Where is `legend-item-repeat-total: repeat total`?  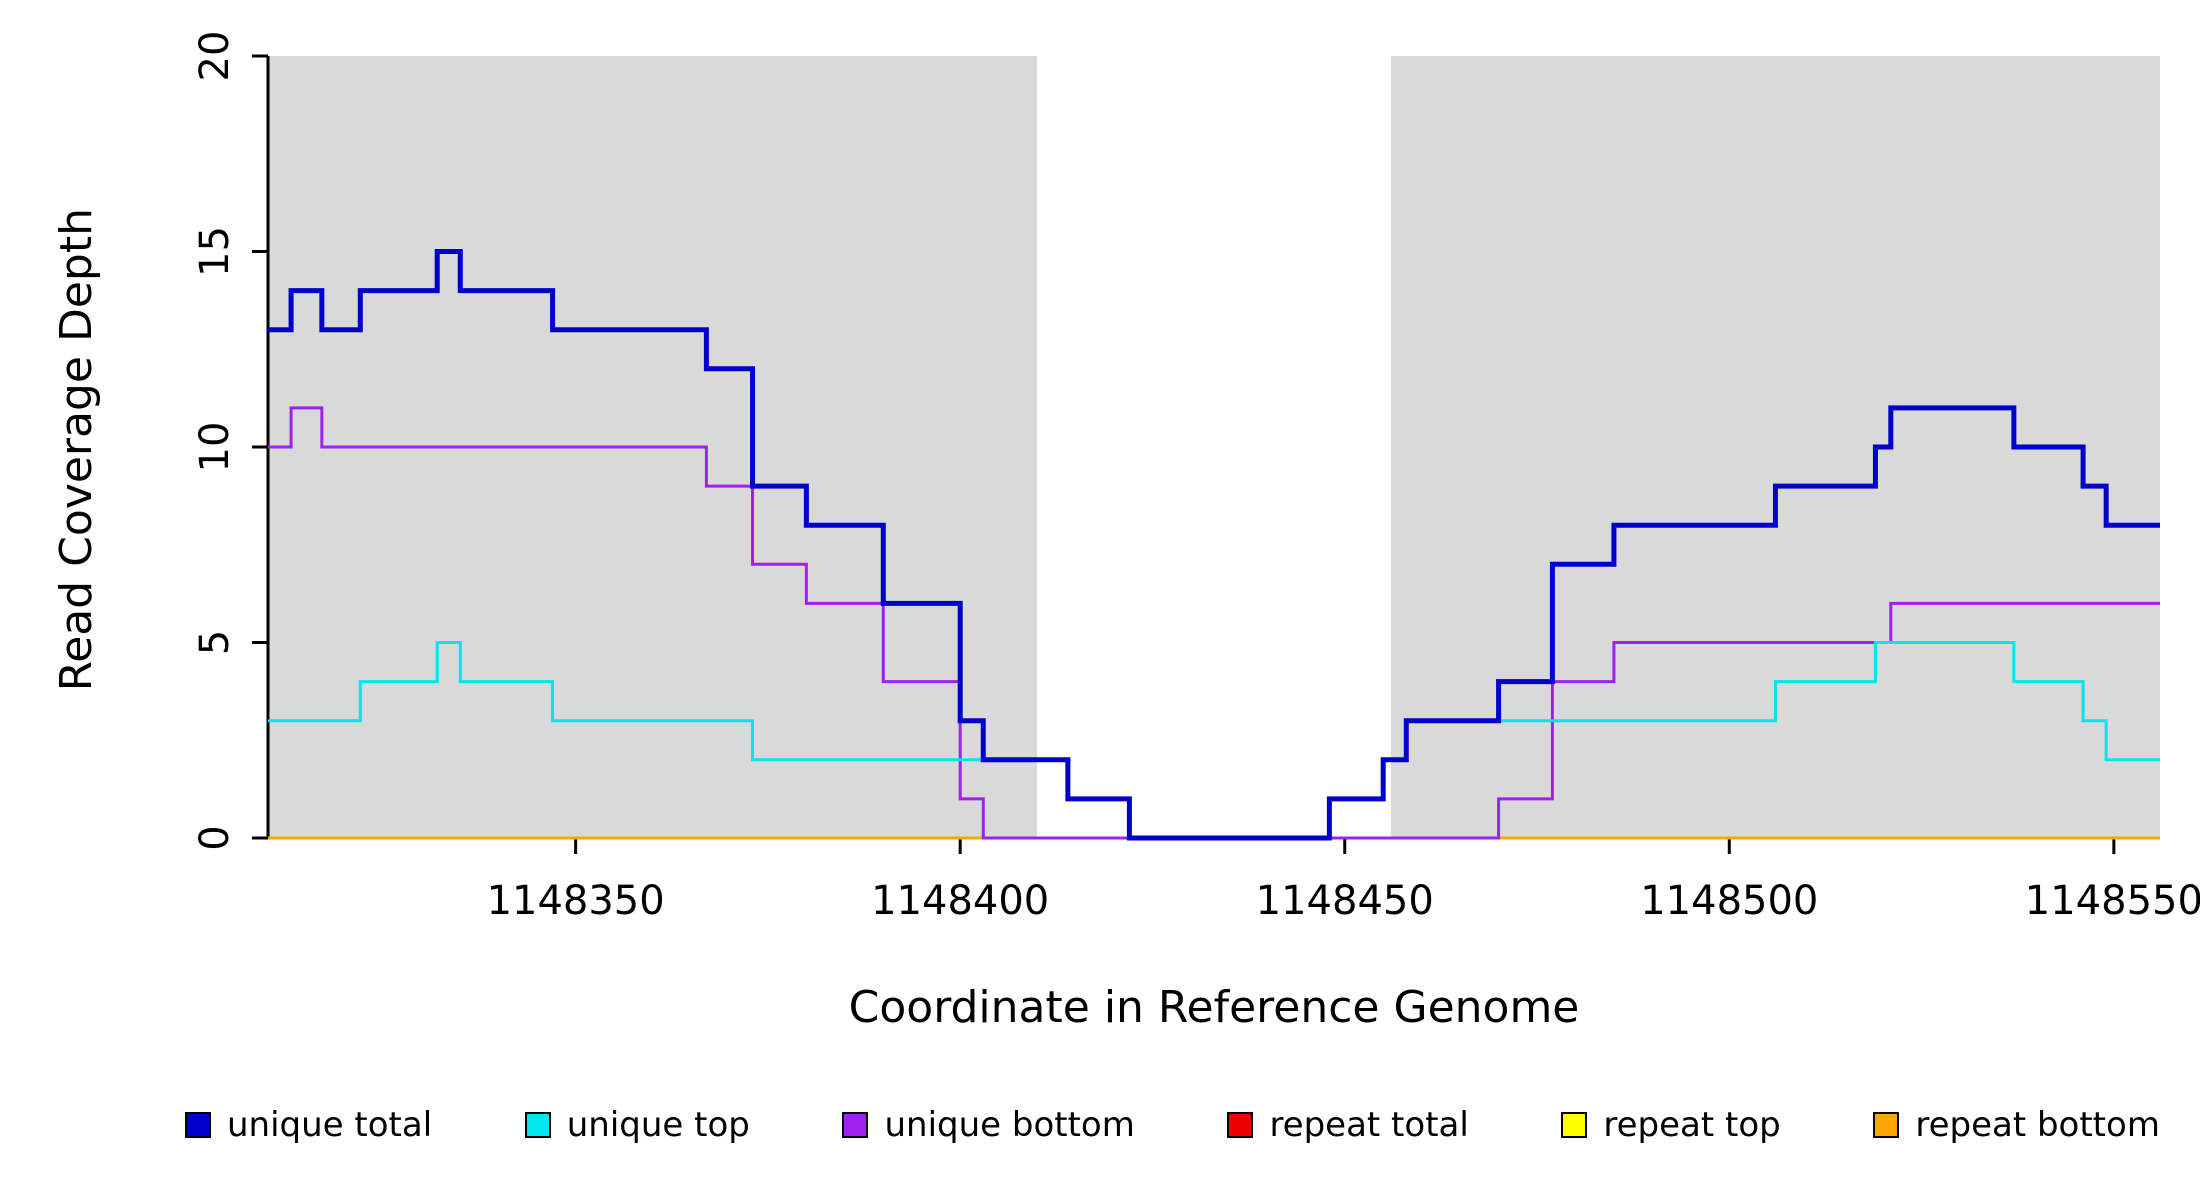 legend-item-repeat-total: repeat total is located at coordinates (1348, 1125).